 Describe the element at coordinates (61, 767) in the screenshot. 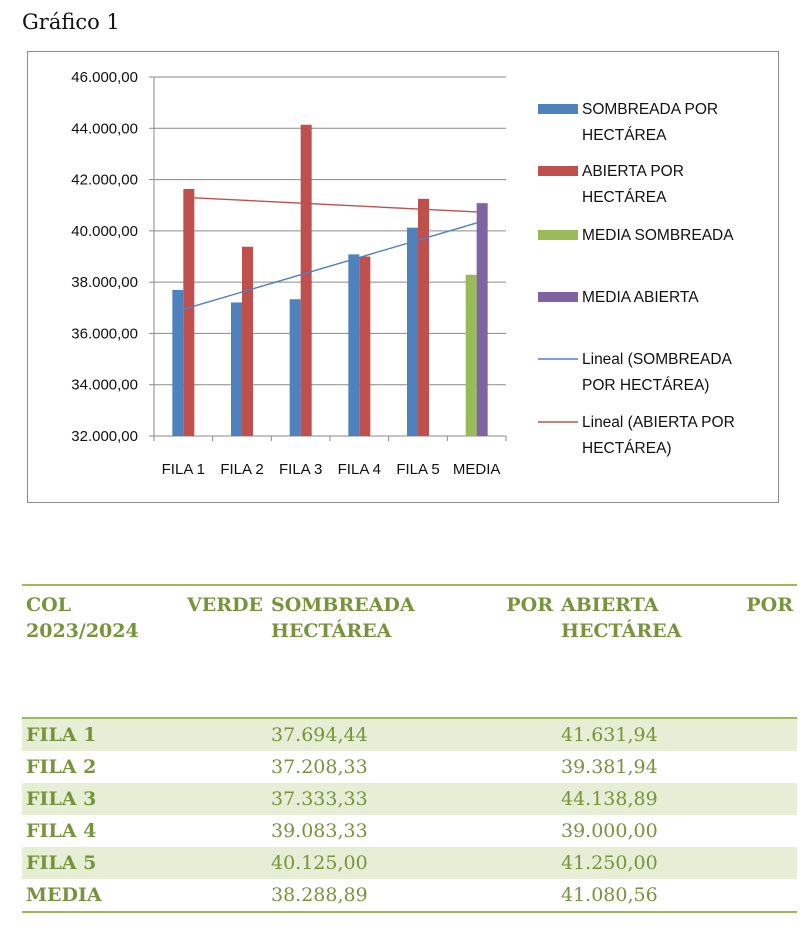

I see `row-label: FILA 2` at that location.